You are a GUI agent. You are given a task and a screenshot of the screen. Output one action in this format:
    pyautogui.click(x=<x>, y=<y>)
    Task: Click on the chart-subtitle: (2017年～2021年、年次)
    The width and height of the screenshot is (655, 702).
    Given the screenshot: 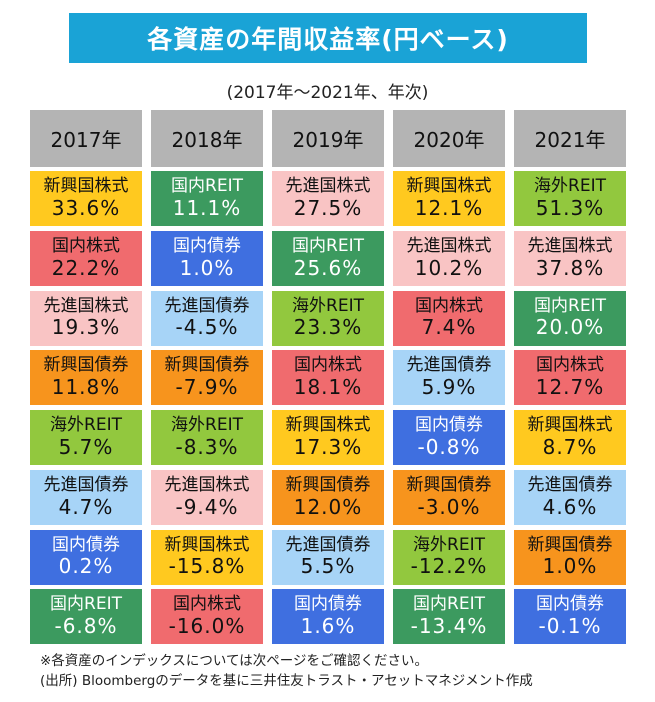 What is the action you would take?
    pyautogui.click(x=327, y=93)
    